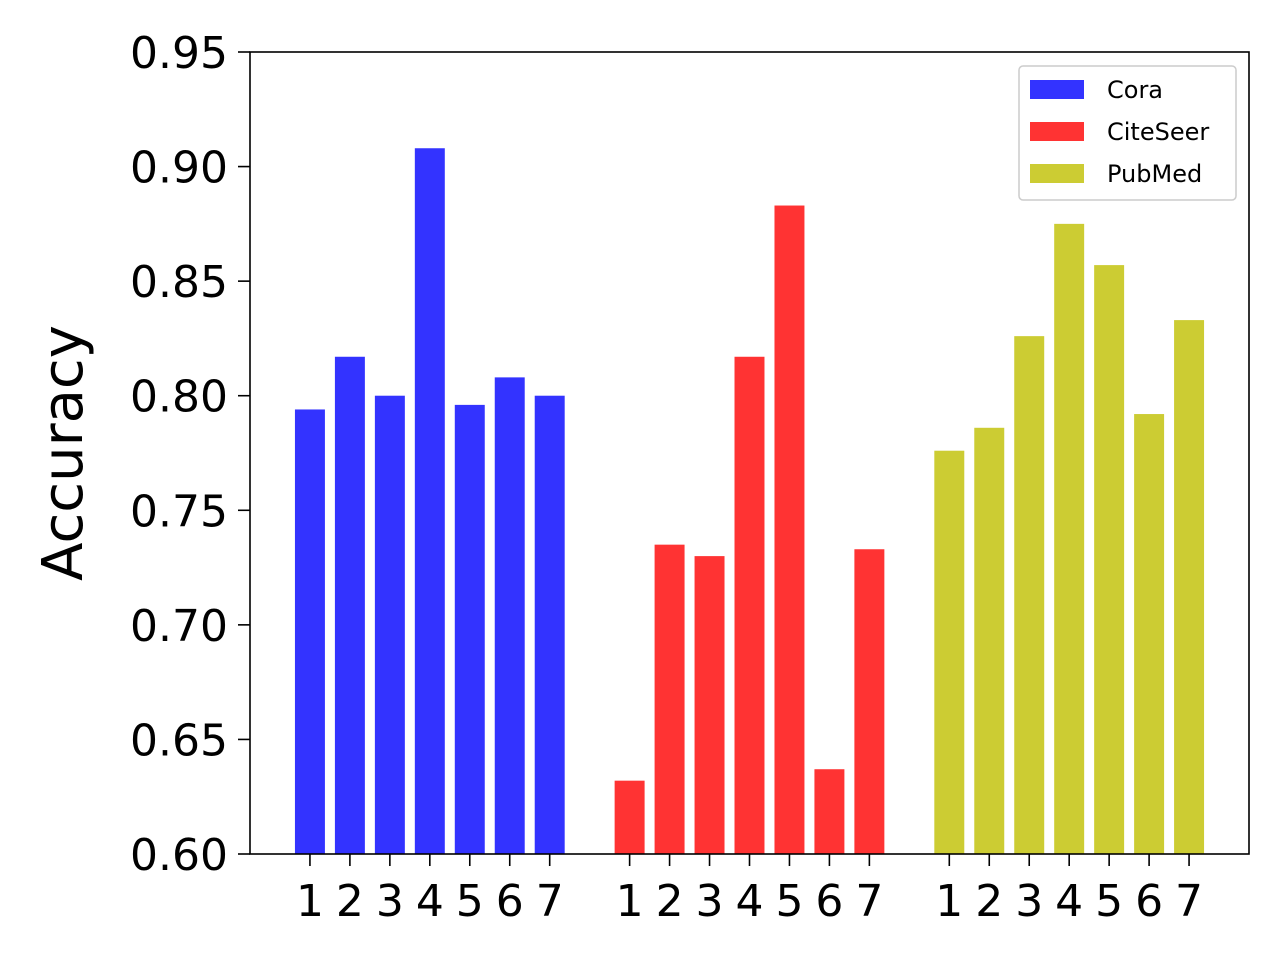 The width and height of the screenshot is (1280, 960). What do you see at coordinates (179, 511) in the screenshot?
I see `y-tick-label: 0.75` at bounding box center [179, 511].